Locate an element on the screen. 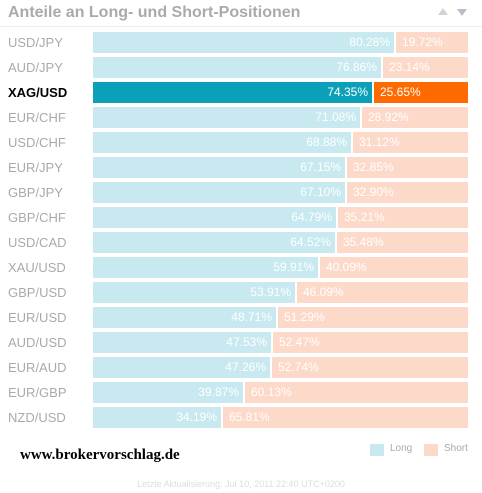 This screenshot has height=493, width=482. long-bar: 53.91% is located at coordinates (194, 292).